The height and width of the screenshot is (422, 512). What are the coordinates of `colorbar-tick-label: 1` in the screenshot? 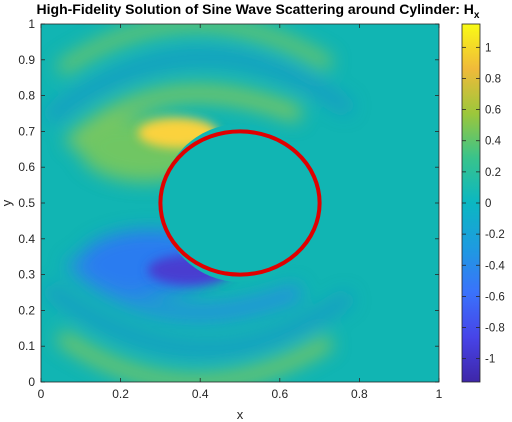 It's located at (488, 48).